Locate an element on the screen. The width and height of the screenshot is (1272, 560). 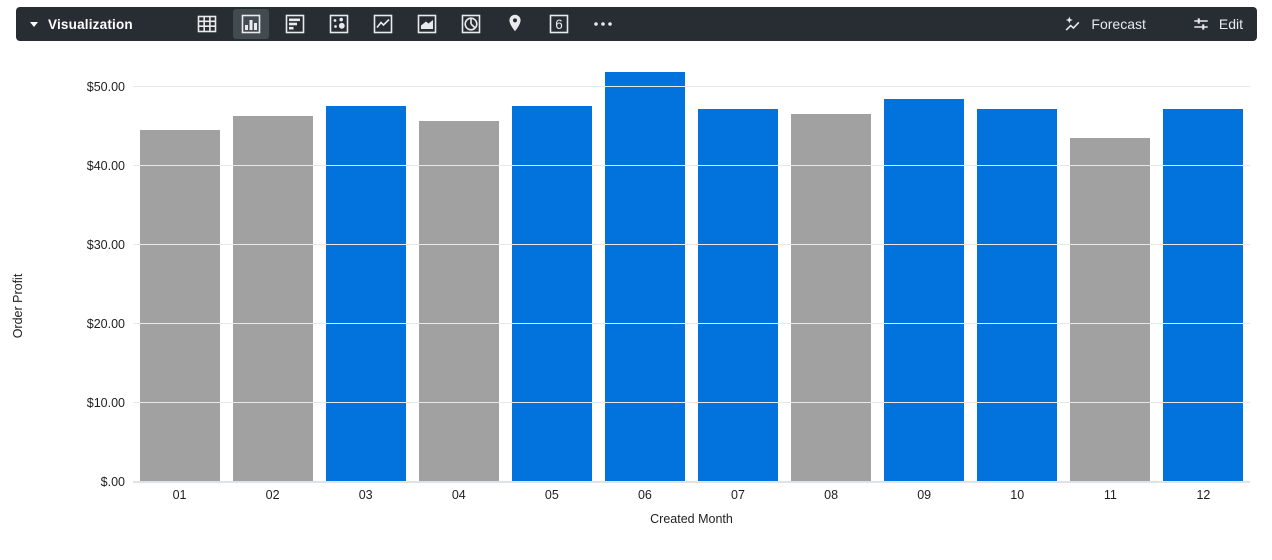
viz-type-column is located at coordinates (250, 24).